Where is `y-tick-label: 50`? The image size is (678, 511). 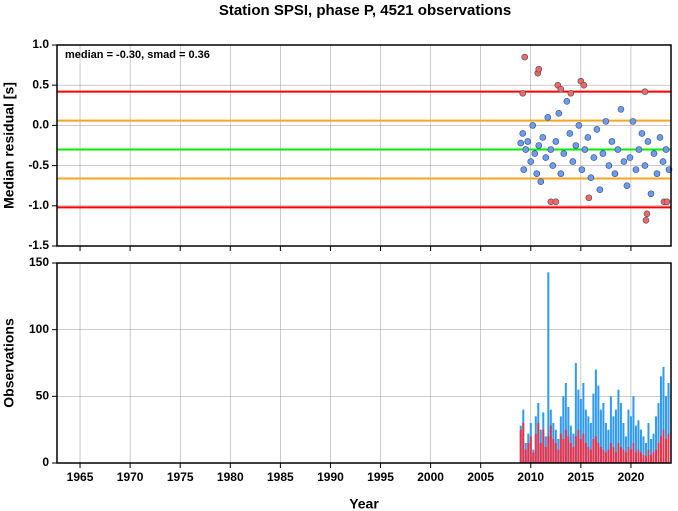
y-tick-label: 50 is located at coordinates (43, 396).